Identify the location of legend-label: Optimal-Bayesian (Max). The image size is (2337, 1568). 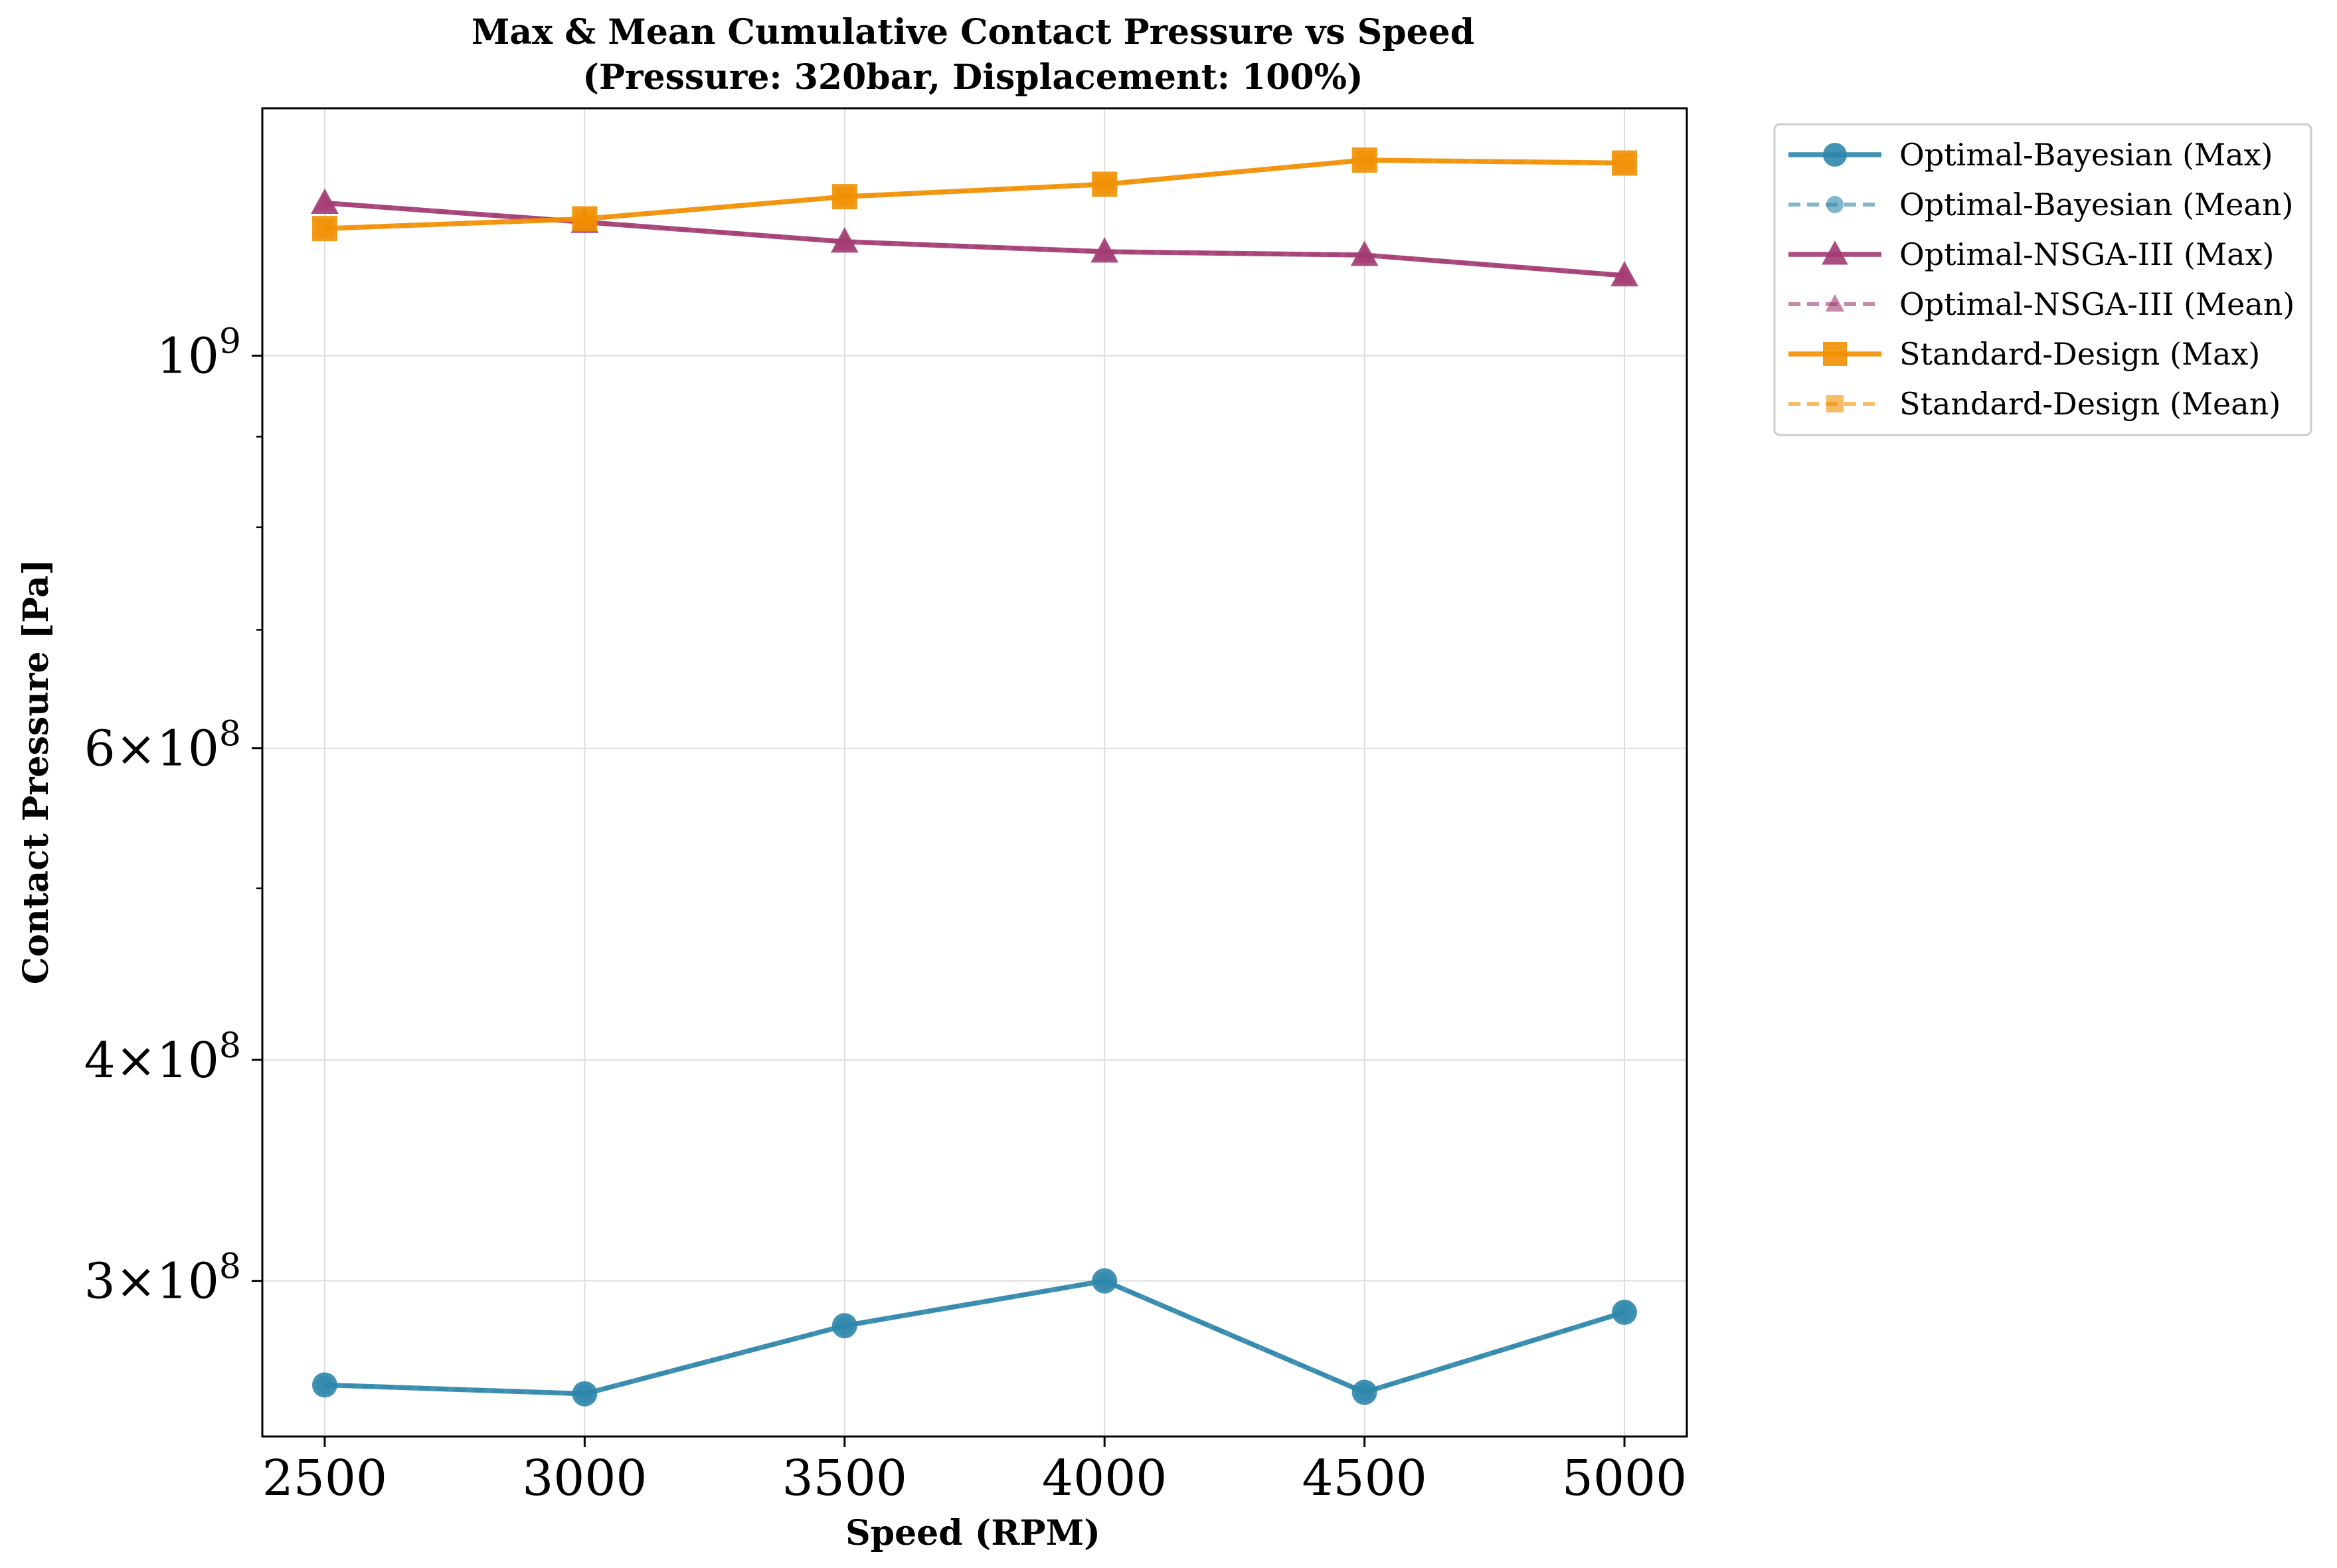
(2086, 155).